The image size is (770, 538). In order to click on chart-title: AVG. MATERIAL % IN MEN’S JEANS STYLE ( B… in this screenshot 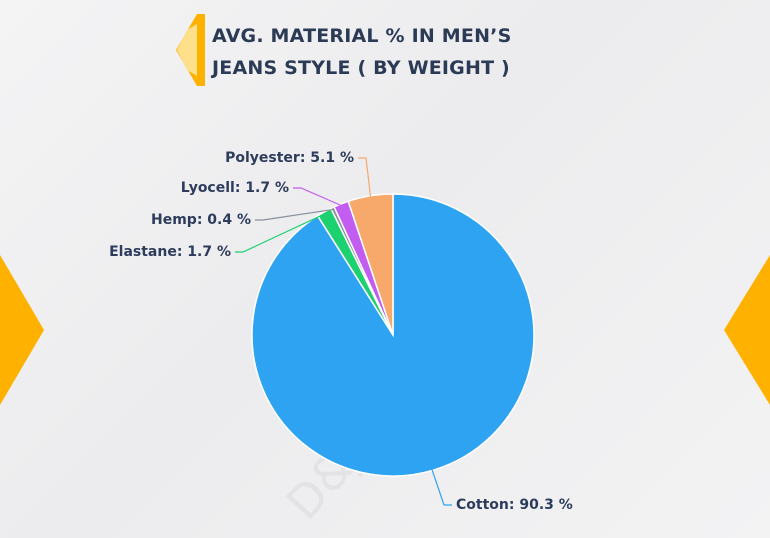, I will do `click(362, 52)`.